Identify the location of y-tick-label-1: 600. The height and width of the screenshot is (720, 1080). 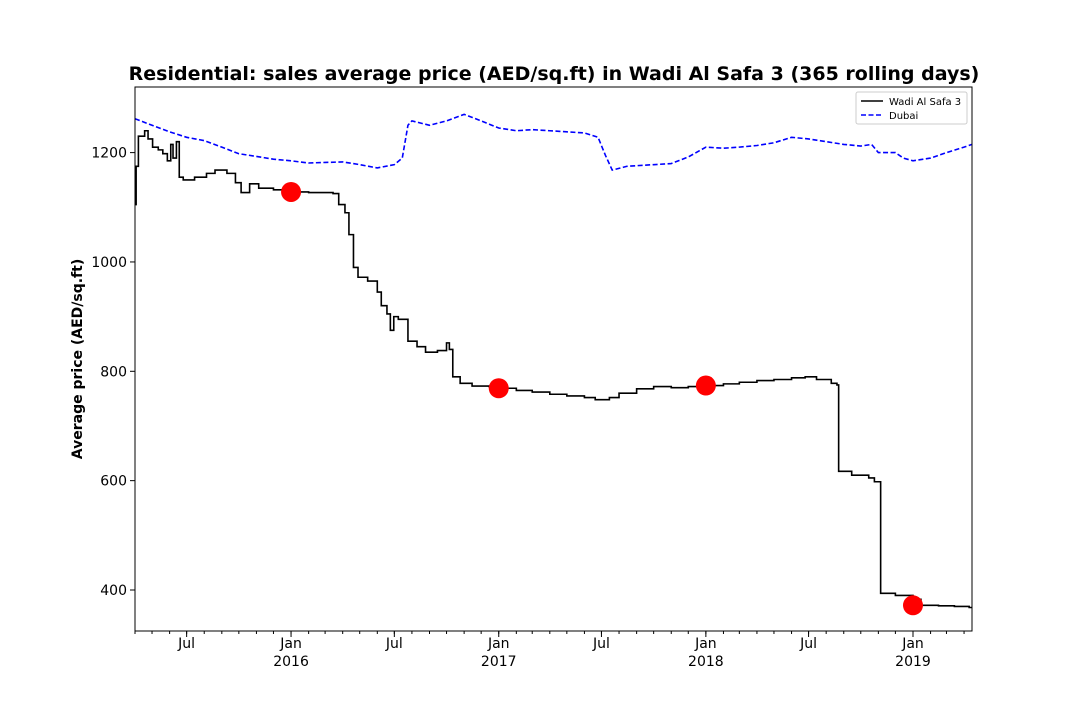
(113, 482).